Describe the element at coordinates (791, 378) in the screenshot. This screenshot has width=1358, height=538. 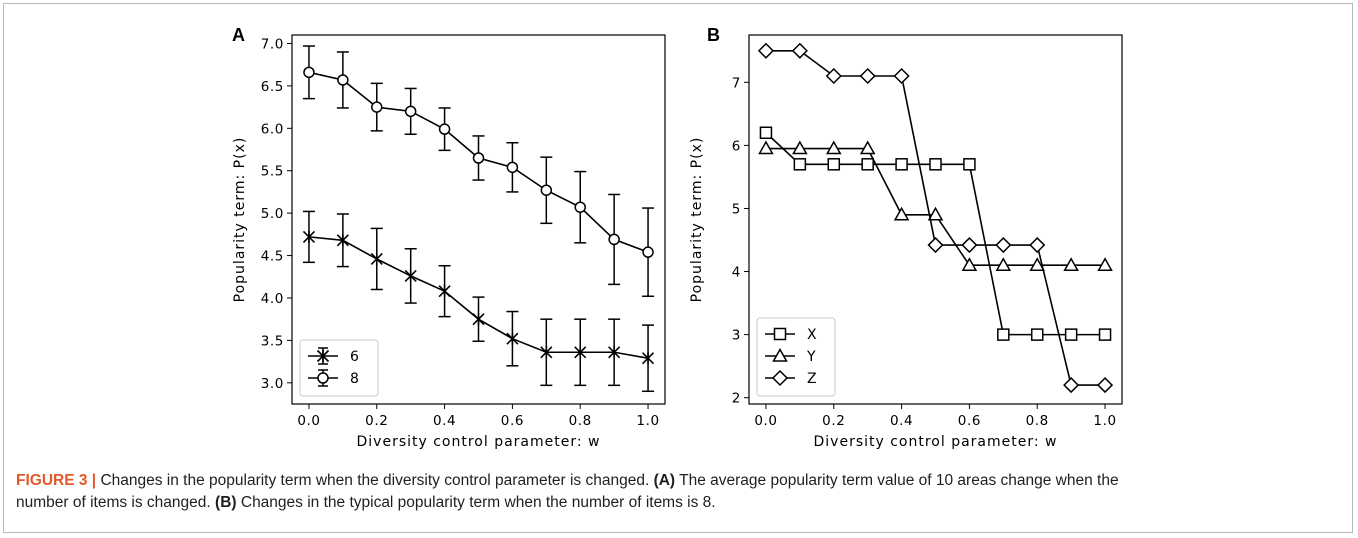
I see `panel-b-legend-entry-Z: Z` at that location.